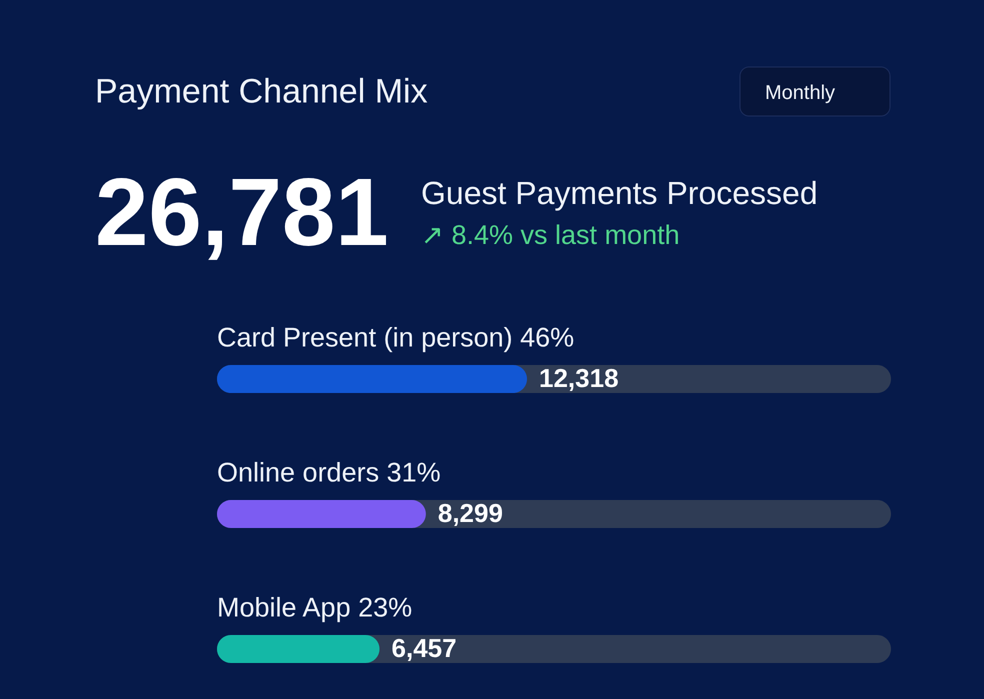 The height and width of the screenshot is (699, 984). Describe the element at coordinates (800, 93) in the screenshot. I see `text: Monthly` at that location.